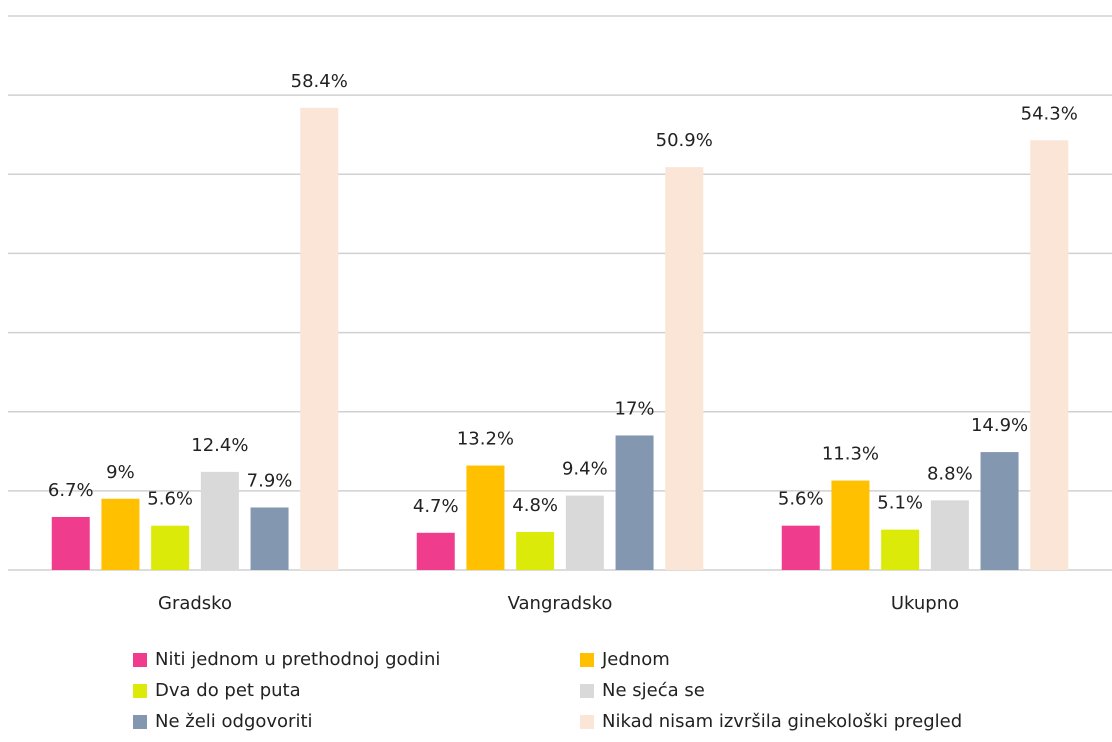  What do you see at coordinates (653, 690) in the screenshot?
I see `legend-label: Ne sjeća se` at bounding box center [653, 690].